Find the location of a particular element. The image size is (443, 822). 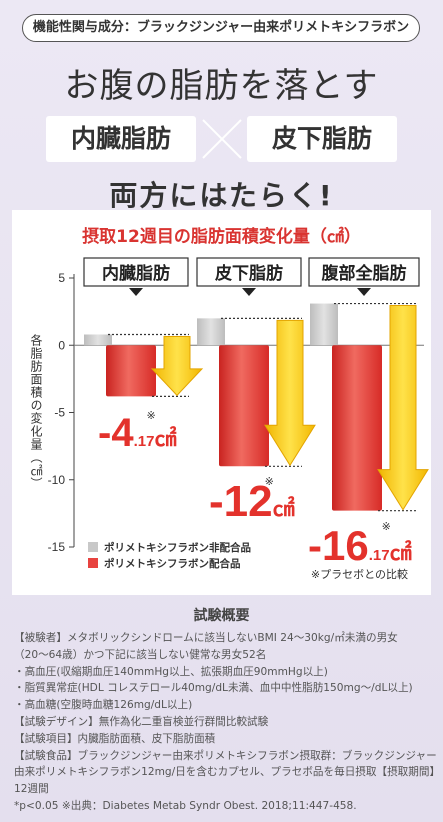

category-label: 内臓脂肪 is located at coordinates (136, 273).